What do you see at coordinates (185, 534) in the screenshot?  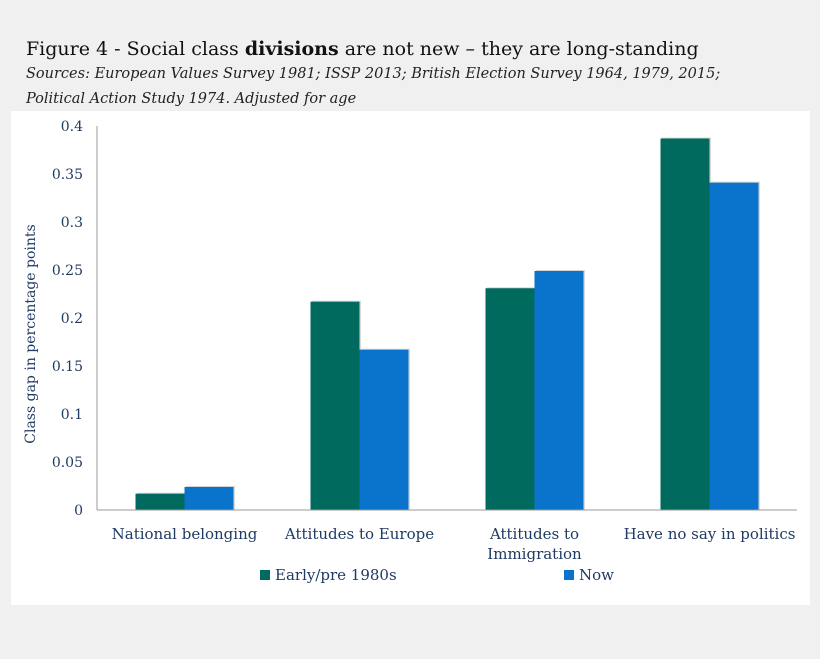 I see `x-category-label: National belonging` at bounding box center [185, 534].